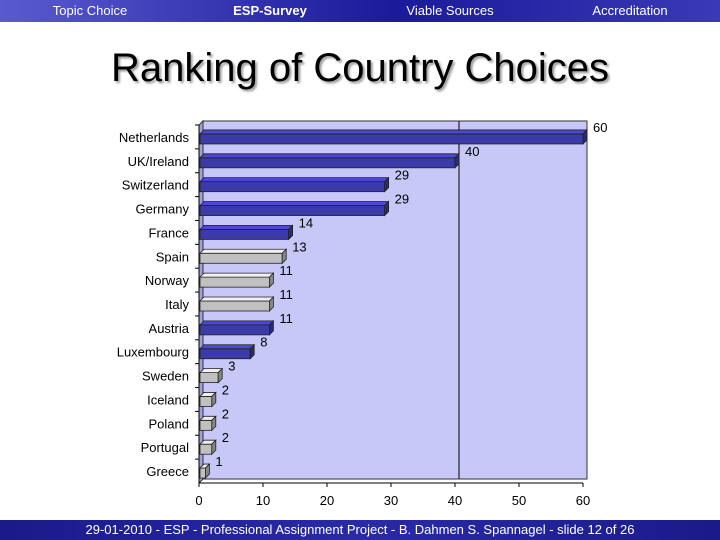 The image size is (720, 540). I want to click on bar-top-italy, so click(237, 299).